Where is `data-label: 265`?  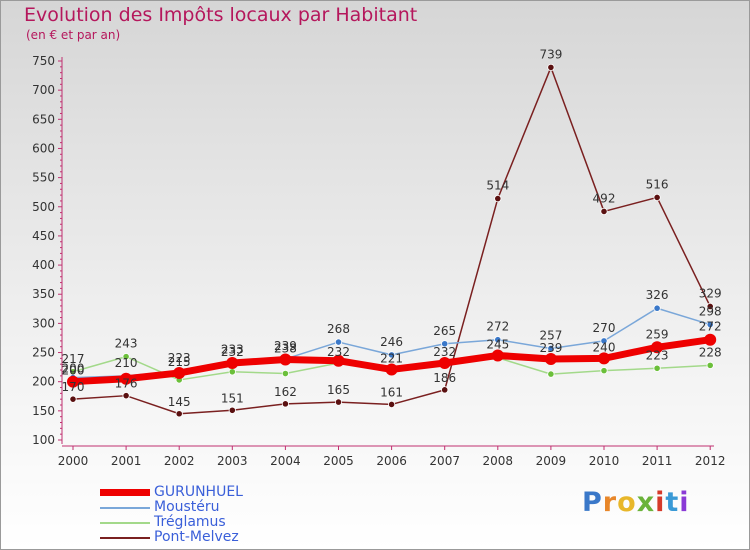 data-label: 265 is located at coordinates (444, 331).